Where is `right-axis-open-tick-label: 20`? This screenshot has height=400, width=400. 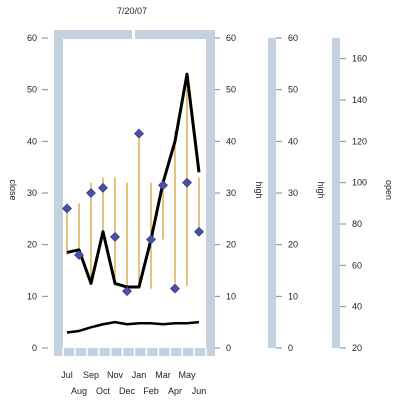 right-axis-open-tick-label: 20 is located at coordinates (357, 348).